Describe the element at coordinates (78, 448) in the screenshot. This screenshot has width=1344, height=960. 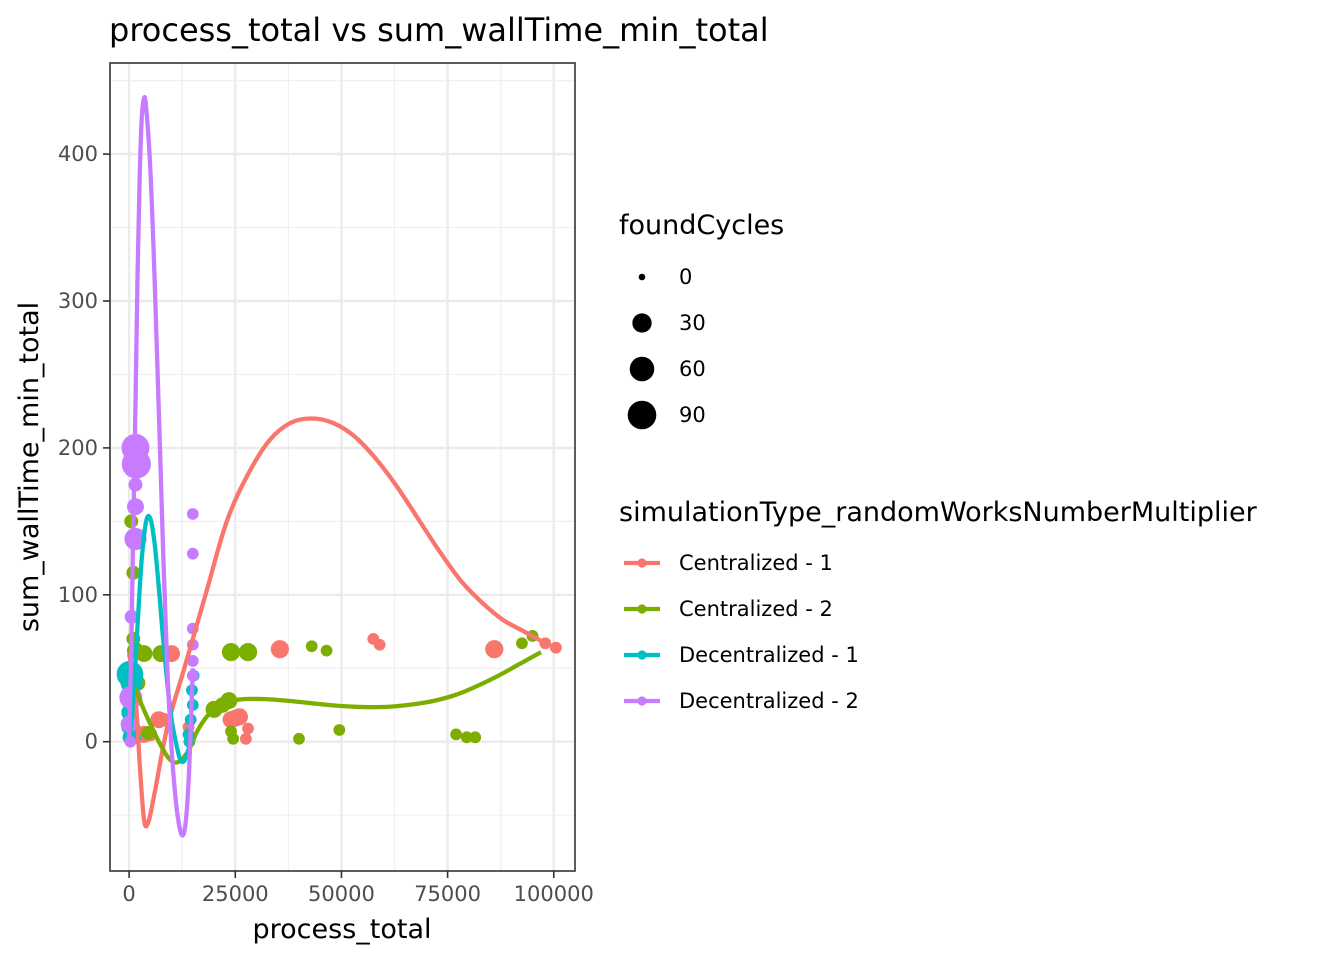
I see `y-tick-label: 200` at that location.